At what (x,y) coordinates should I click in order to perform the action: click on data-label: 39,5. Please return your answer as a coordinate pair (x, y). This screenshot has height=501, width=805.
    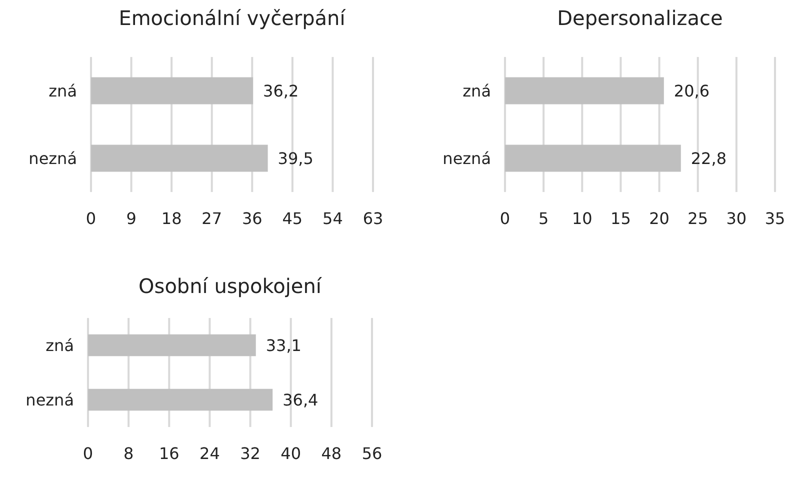
    Looking at the image, I should click on (296, 158).